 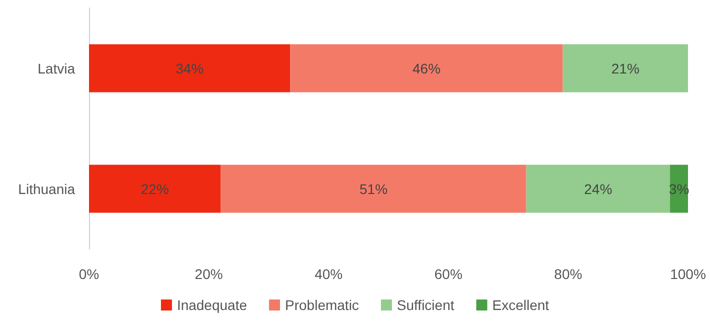 I want to click on data-label: 46%, so click(x=426, y=68).